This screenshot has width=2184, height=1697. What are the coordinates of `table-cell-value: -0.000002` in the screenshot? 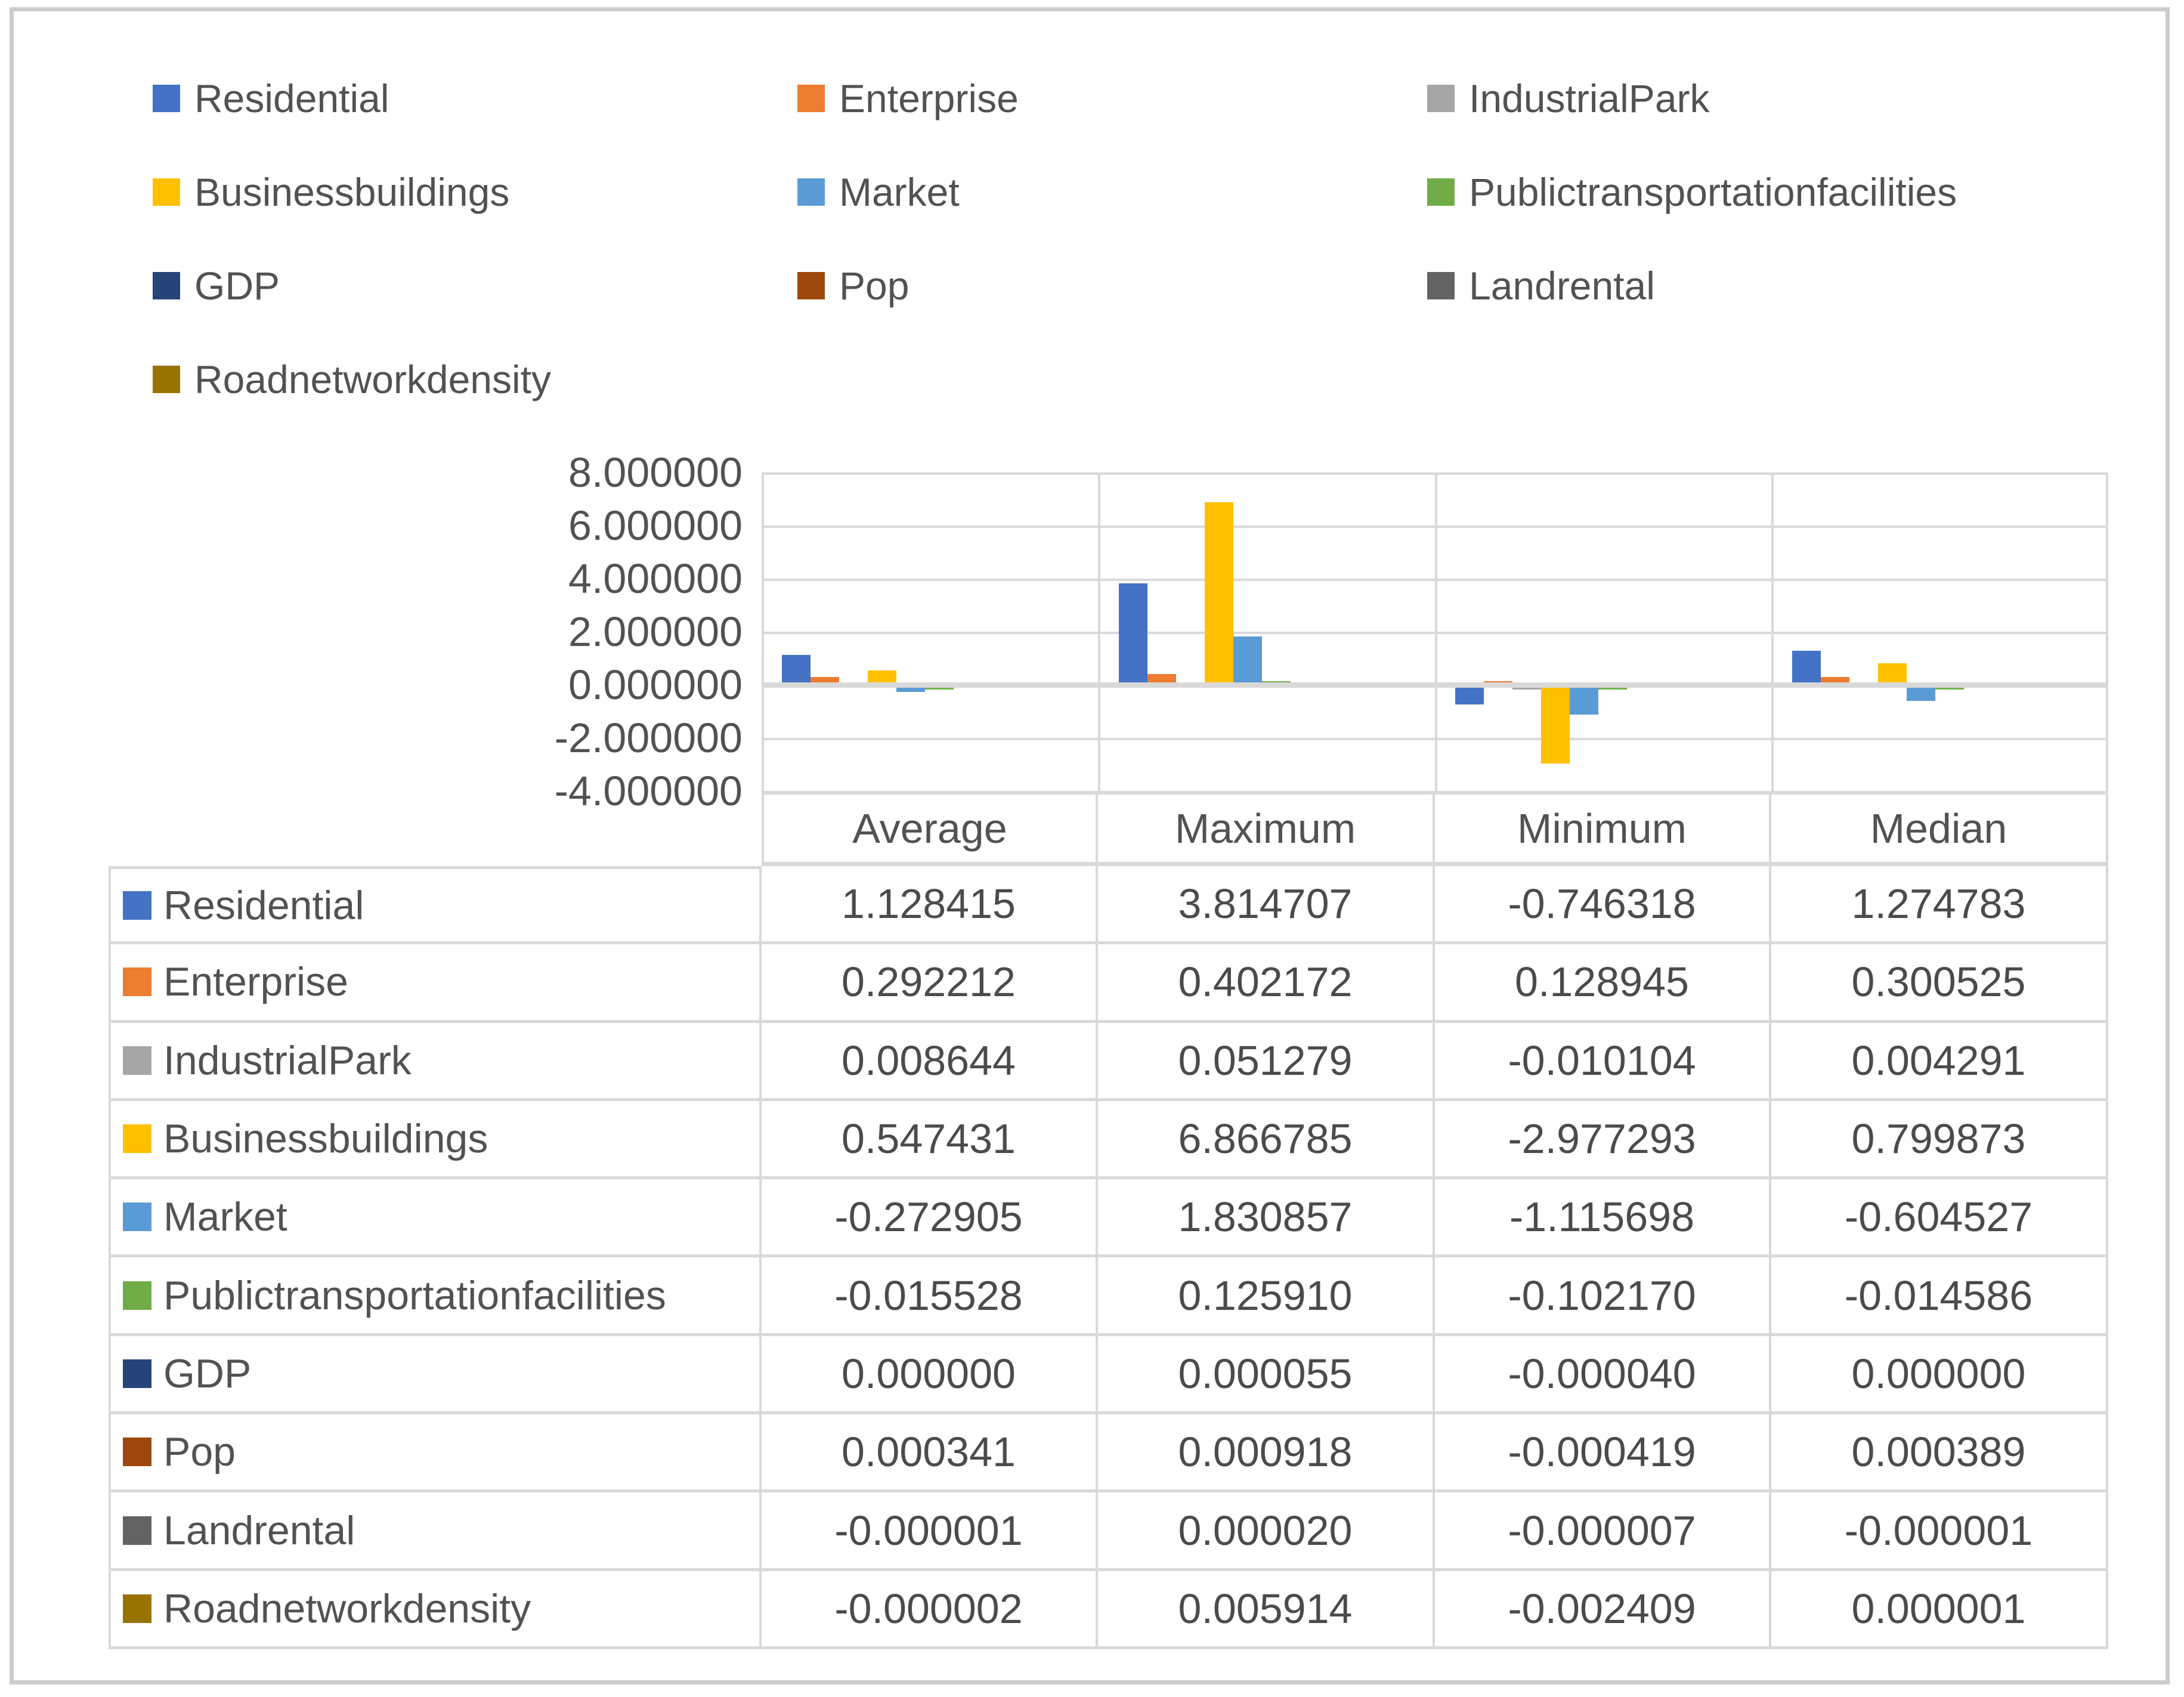 It's located at (930, 1610).